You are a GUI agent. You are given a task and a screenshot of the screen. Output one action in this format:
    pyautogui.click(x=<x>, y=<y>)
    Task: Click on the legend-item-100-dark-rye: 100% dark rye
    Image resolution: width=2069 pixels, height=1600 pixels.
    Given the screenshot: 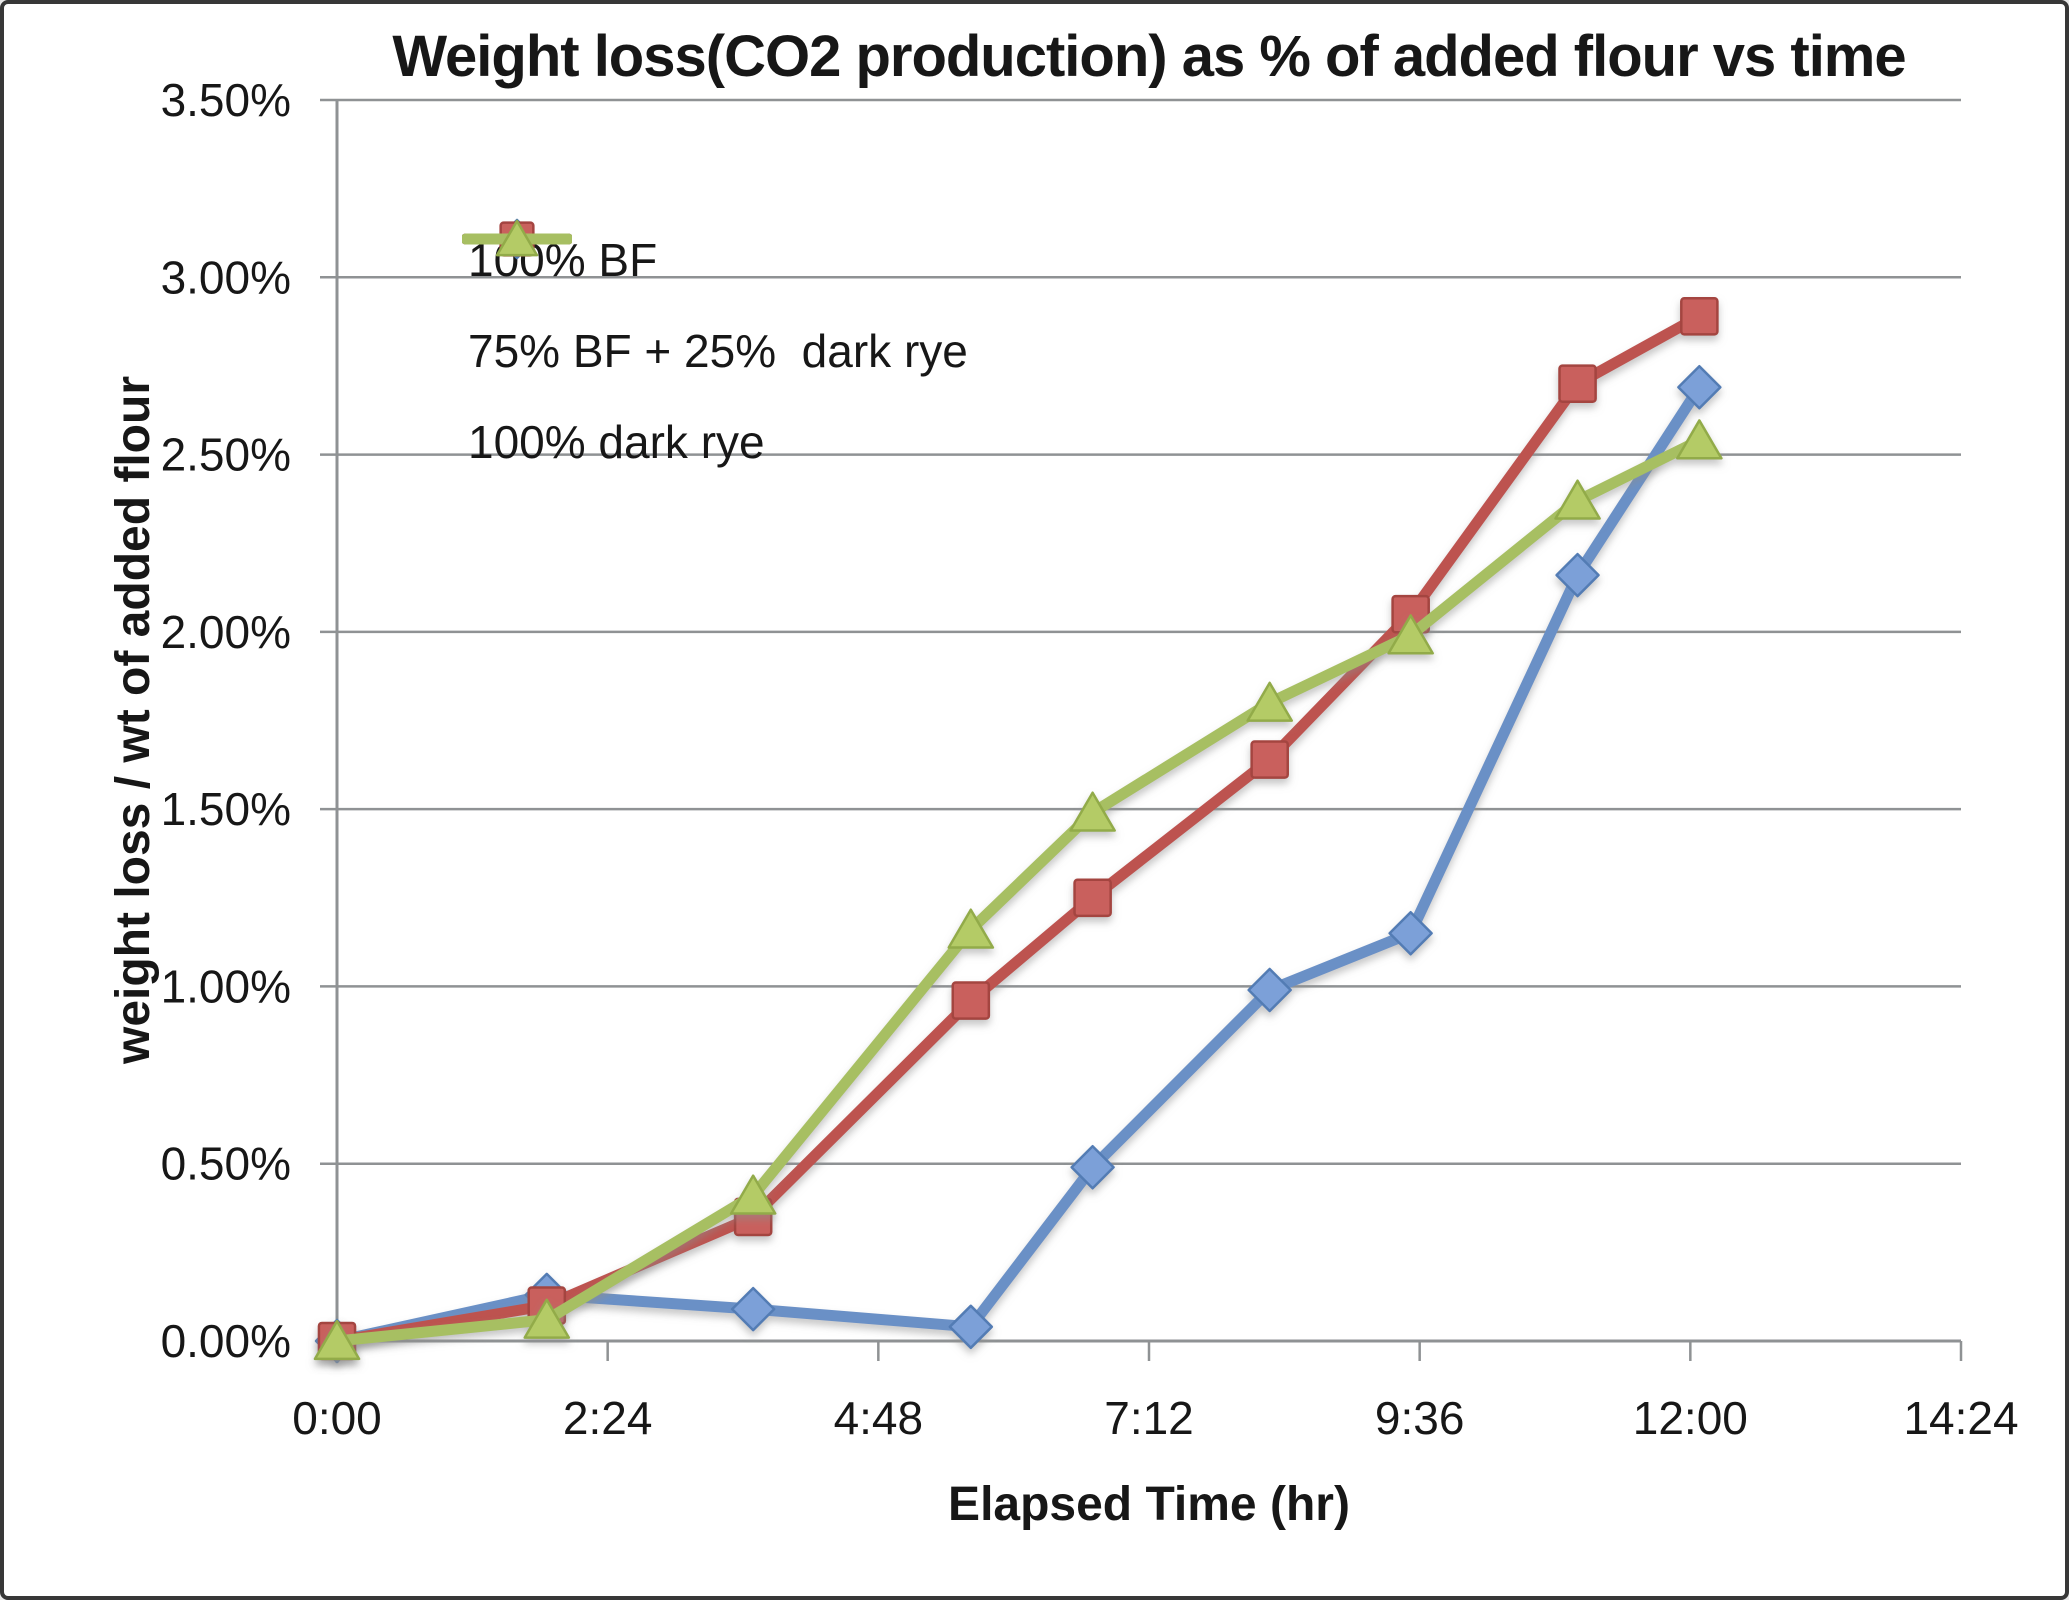 What is the action you would take?
    pyautogui.click(x=715, y=353)
    